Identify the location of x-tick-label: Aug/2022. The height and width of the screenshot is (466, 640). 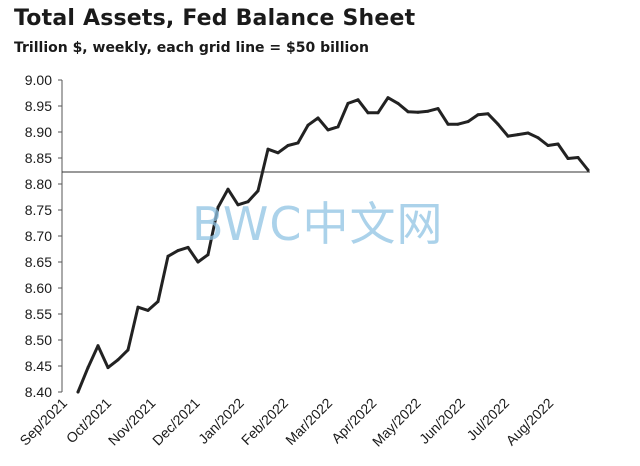
(530, 422).